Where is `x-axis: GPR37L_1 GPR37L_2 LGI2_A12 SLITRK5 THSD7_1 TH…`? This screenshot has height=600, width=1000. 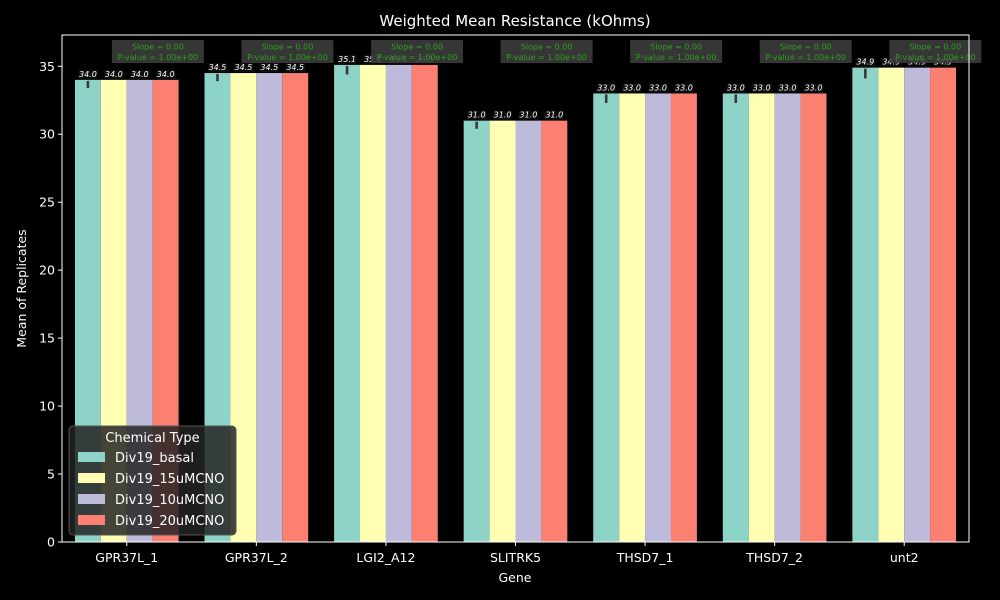
x-axis: GPR37L_1 GPR37L_2 LGI2_A12 SLITRK5 THSD7_1 TH… is located at coordinates (507, 553).